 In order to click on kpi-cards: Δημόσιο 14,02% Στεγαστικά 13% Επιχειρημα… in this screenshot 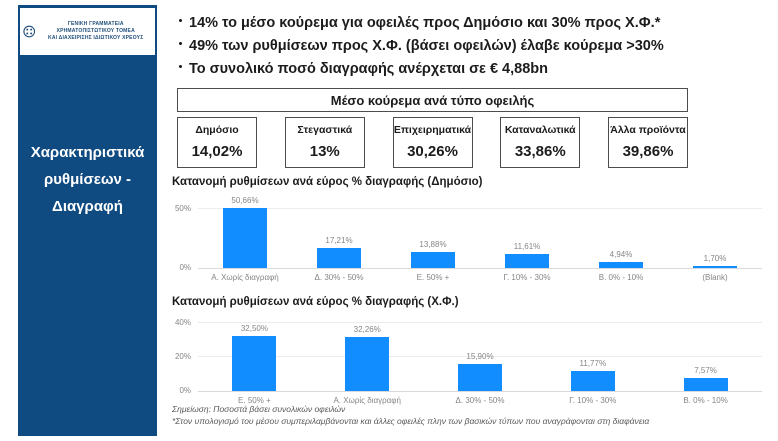, I will do `click(432, 142)`.